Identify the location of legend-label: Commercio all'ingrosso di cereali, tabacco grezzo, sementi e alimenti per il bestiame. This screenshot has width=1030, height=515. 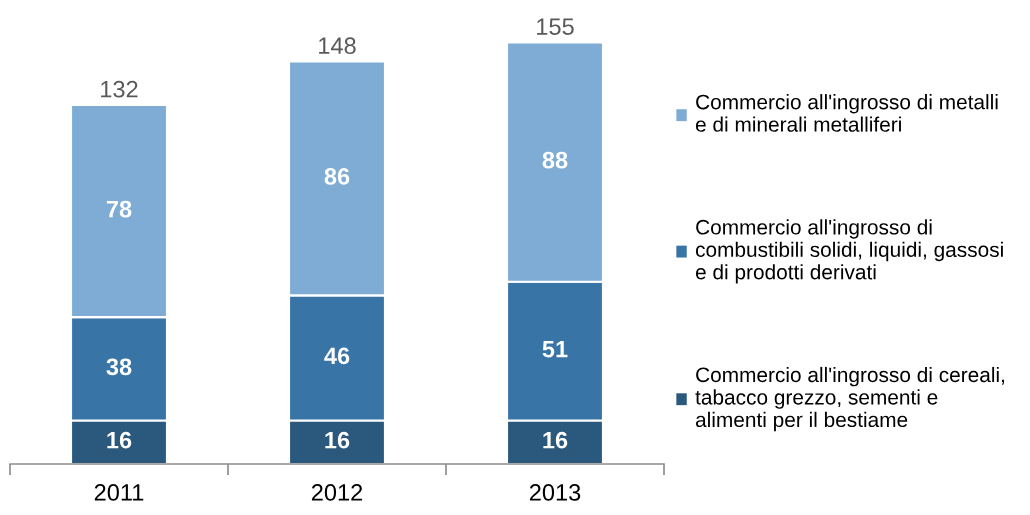
(850, 399).